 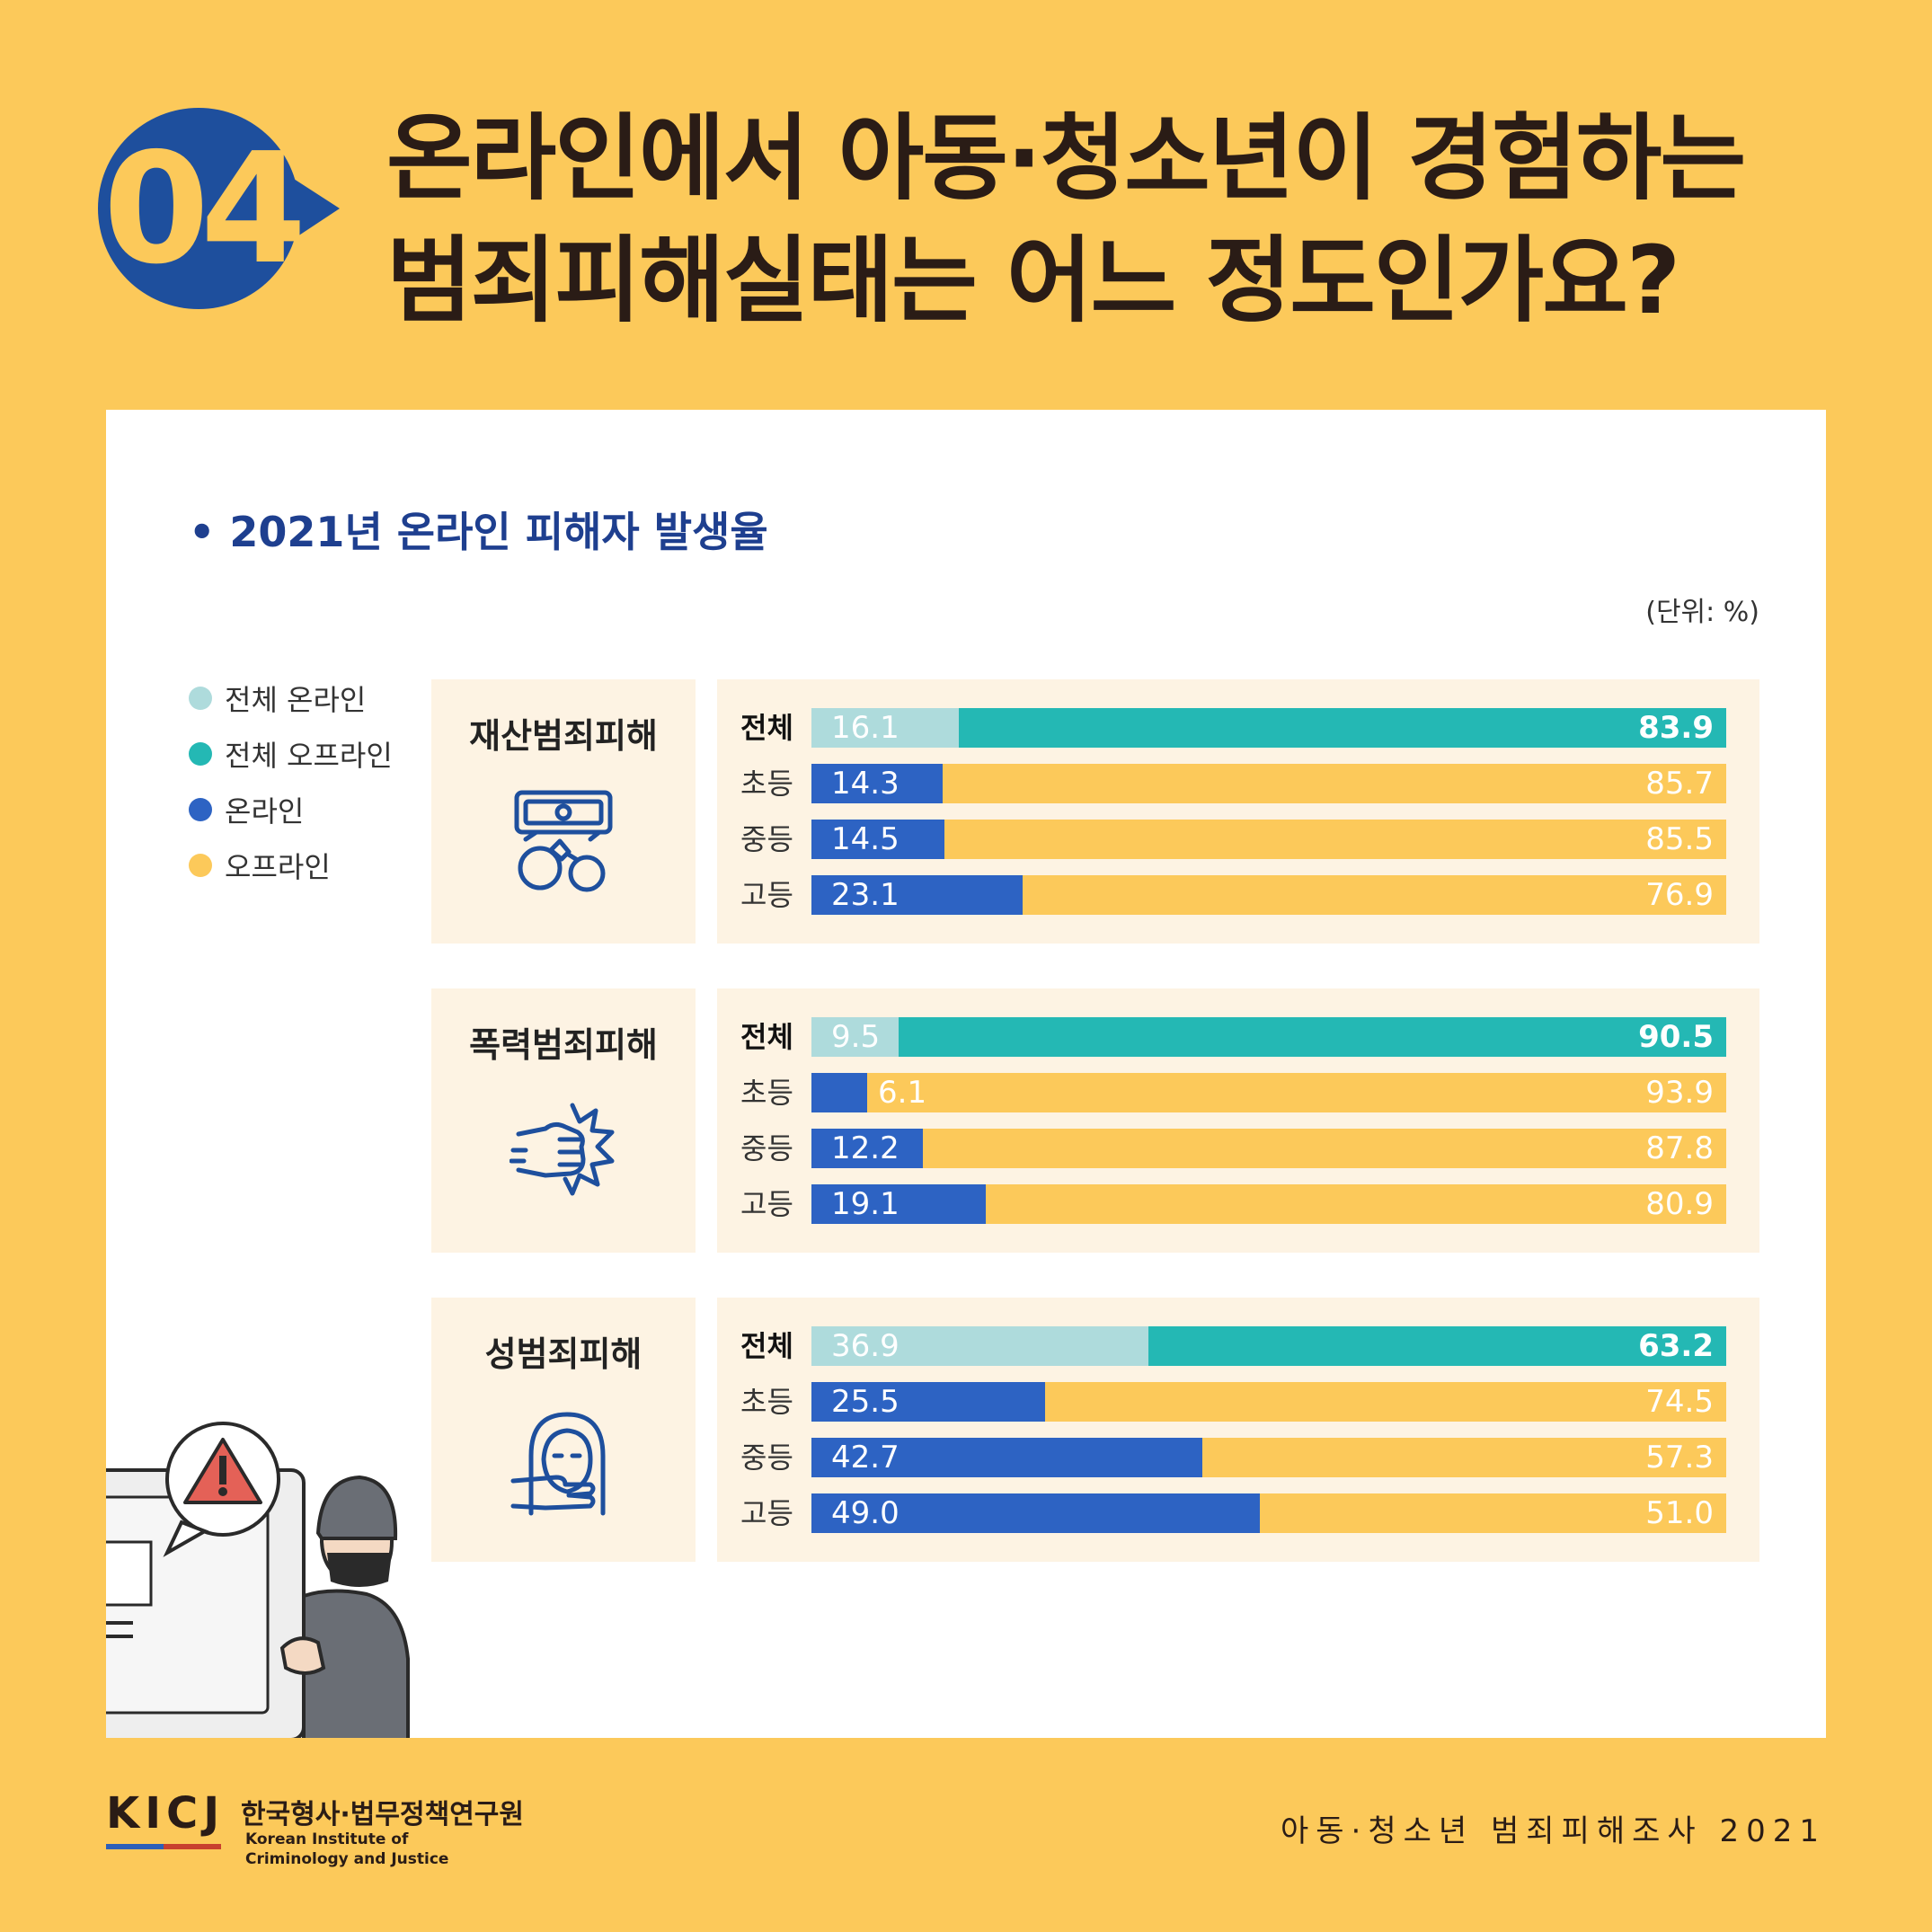 What do you see at coordinates (1679, 1093) in the screenshot?
I see `value-label-offline: 93.9` at bounding box center [1679, 1093].